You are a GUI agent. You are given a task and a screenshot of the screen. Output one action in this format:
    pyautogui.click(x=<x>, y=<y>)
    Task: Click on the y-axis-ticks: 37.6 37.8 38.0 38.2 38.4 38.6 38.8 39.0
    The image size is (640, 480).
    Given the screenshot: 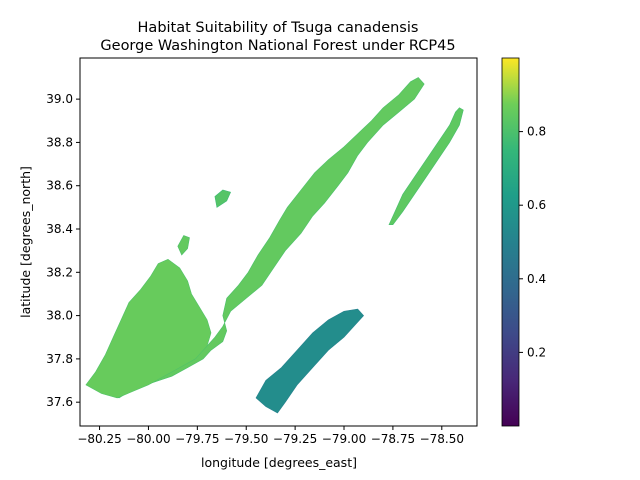 What is the action you would take?
    pyautogui.click(x=63, y=250)
    